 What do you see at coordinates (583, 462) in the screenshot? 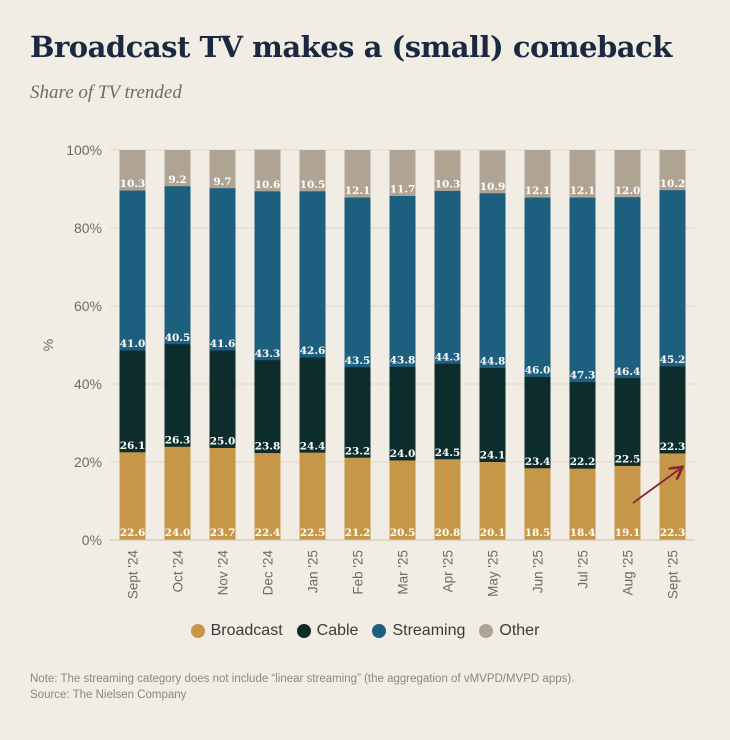
I see `data-label: 22.2` at bounding box center [583, 462].